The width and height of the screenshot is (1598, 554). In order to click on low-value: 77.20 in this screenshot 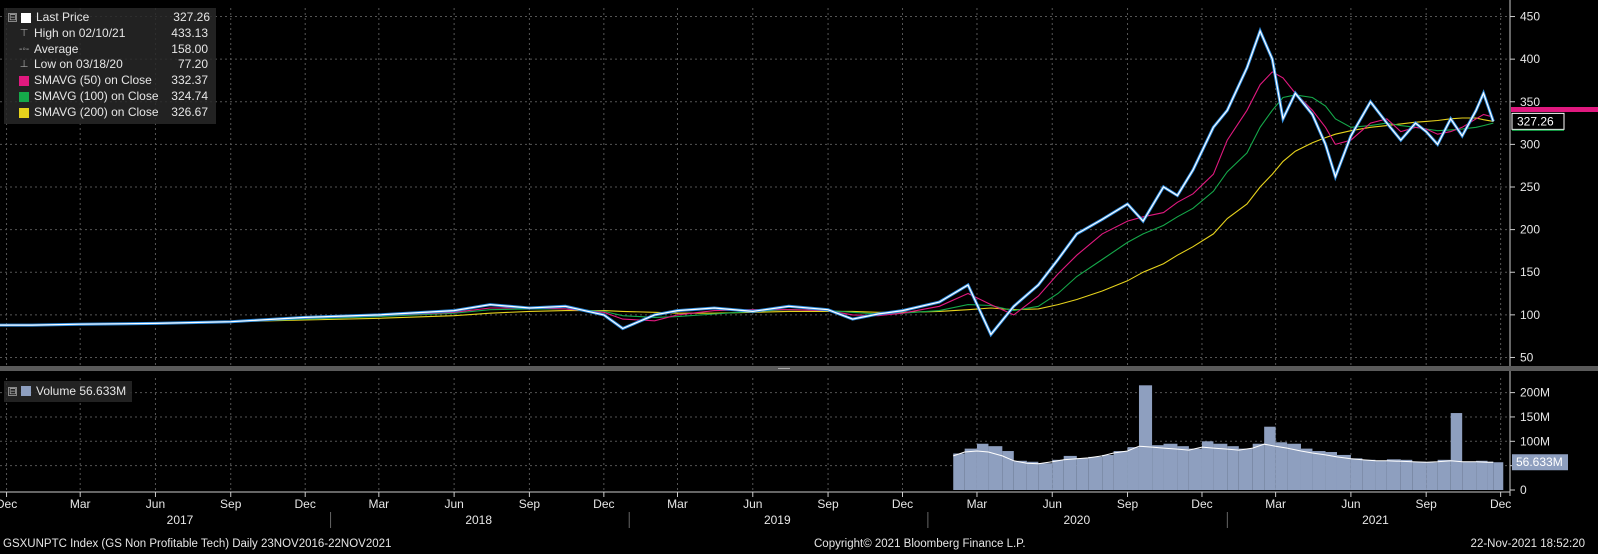, I will do `click(192, 64)`.